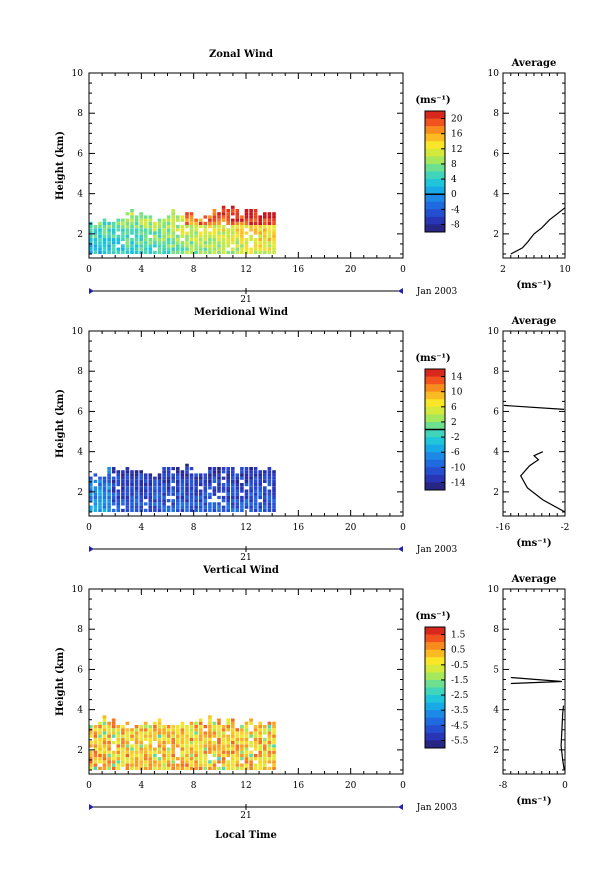 The image size is (616, 873). I want to click on average-y-tick-label: 6, so click(496, 412).